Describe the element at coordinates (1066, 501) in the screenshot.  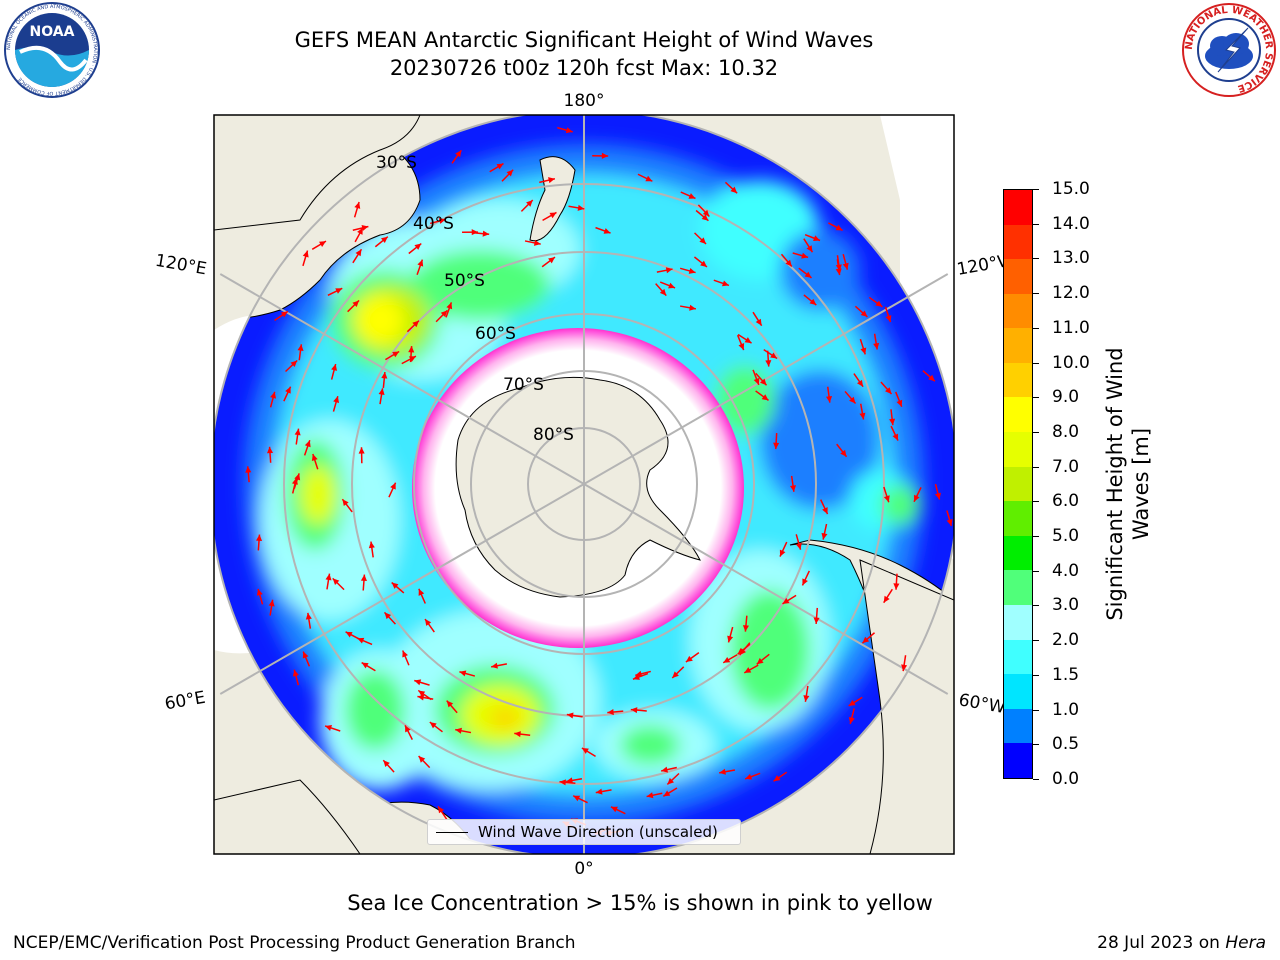
I see `colorbar-tick-label: 6.0` at that location.